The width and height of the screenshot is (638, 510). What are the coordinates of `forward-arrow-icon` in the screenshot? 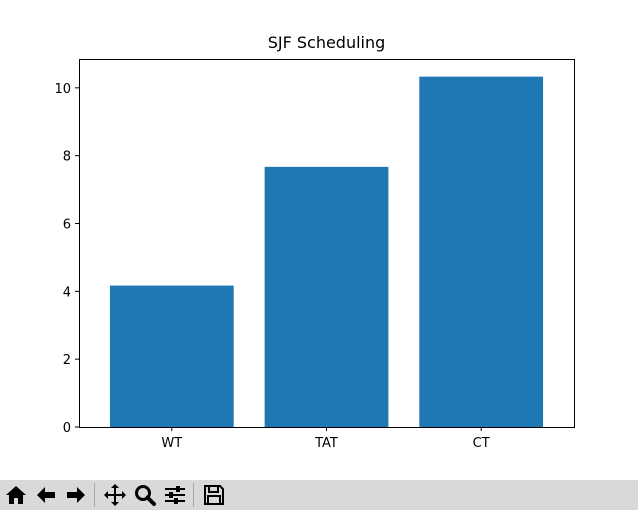 It's located at (76, 495).